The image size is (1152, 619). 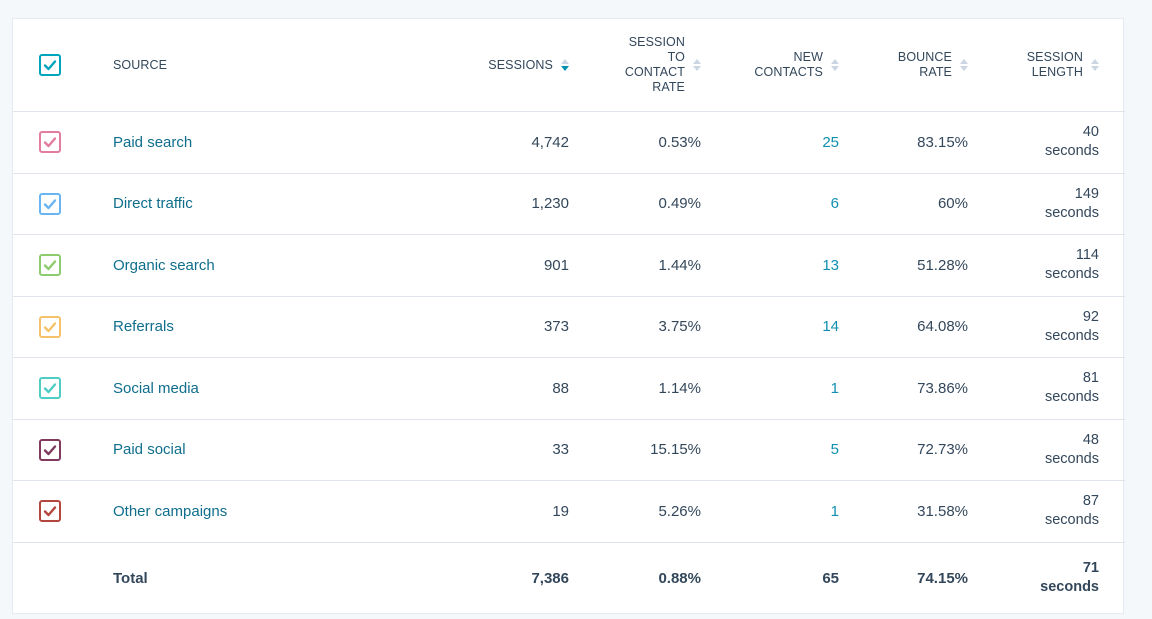 I want to click on source-cell: Social media, so click(x=263, y=388).